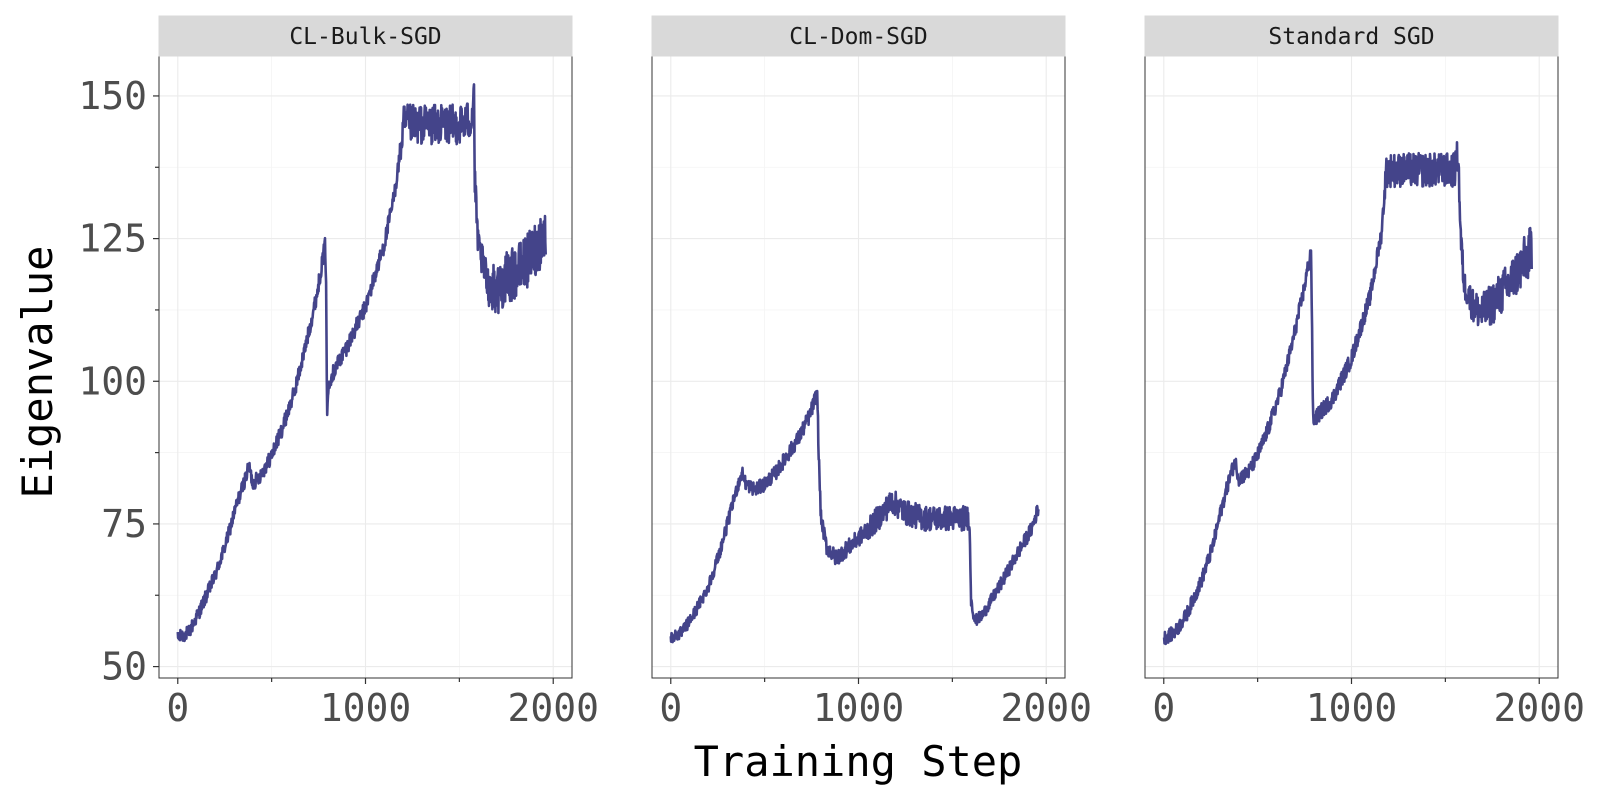 This screenshot has width=1600, height=800. I want to click on y-tick-label: 150, so click(112, 96).